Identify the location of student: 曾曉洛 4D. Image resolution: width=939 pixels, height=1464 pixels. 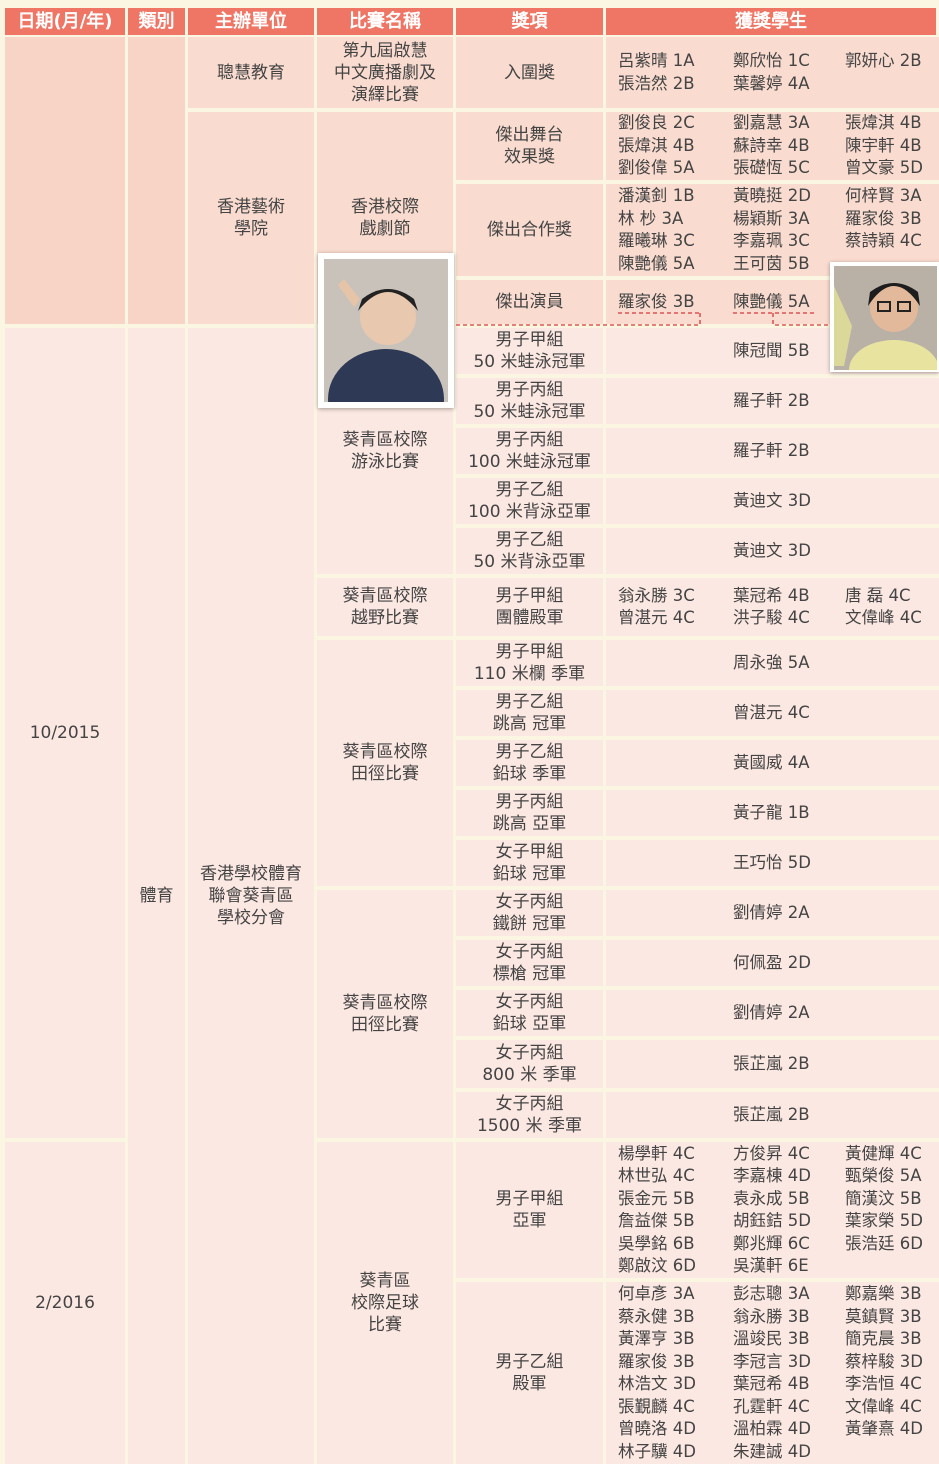
(657, 1428).